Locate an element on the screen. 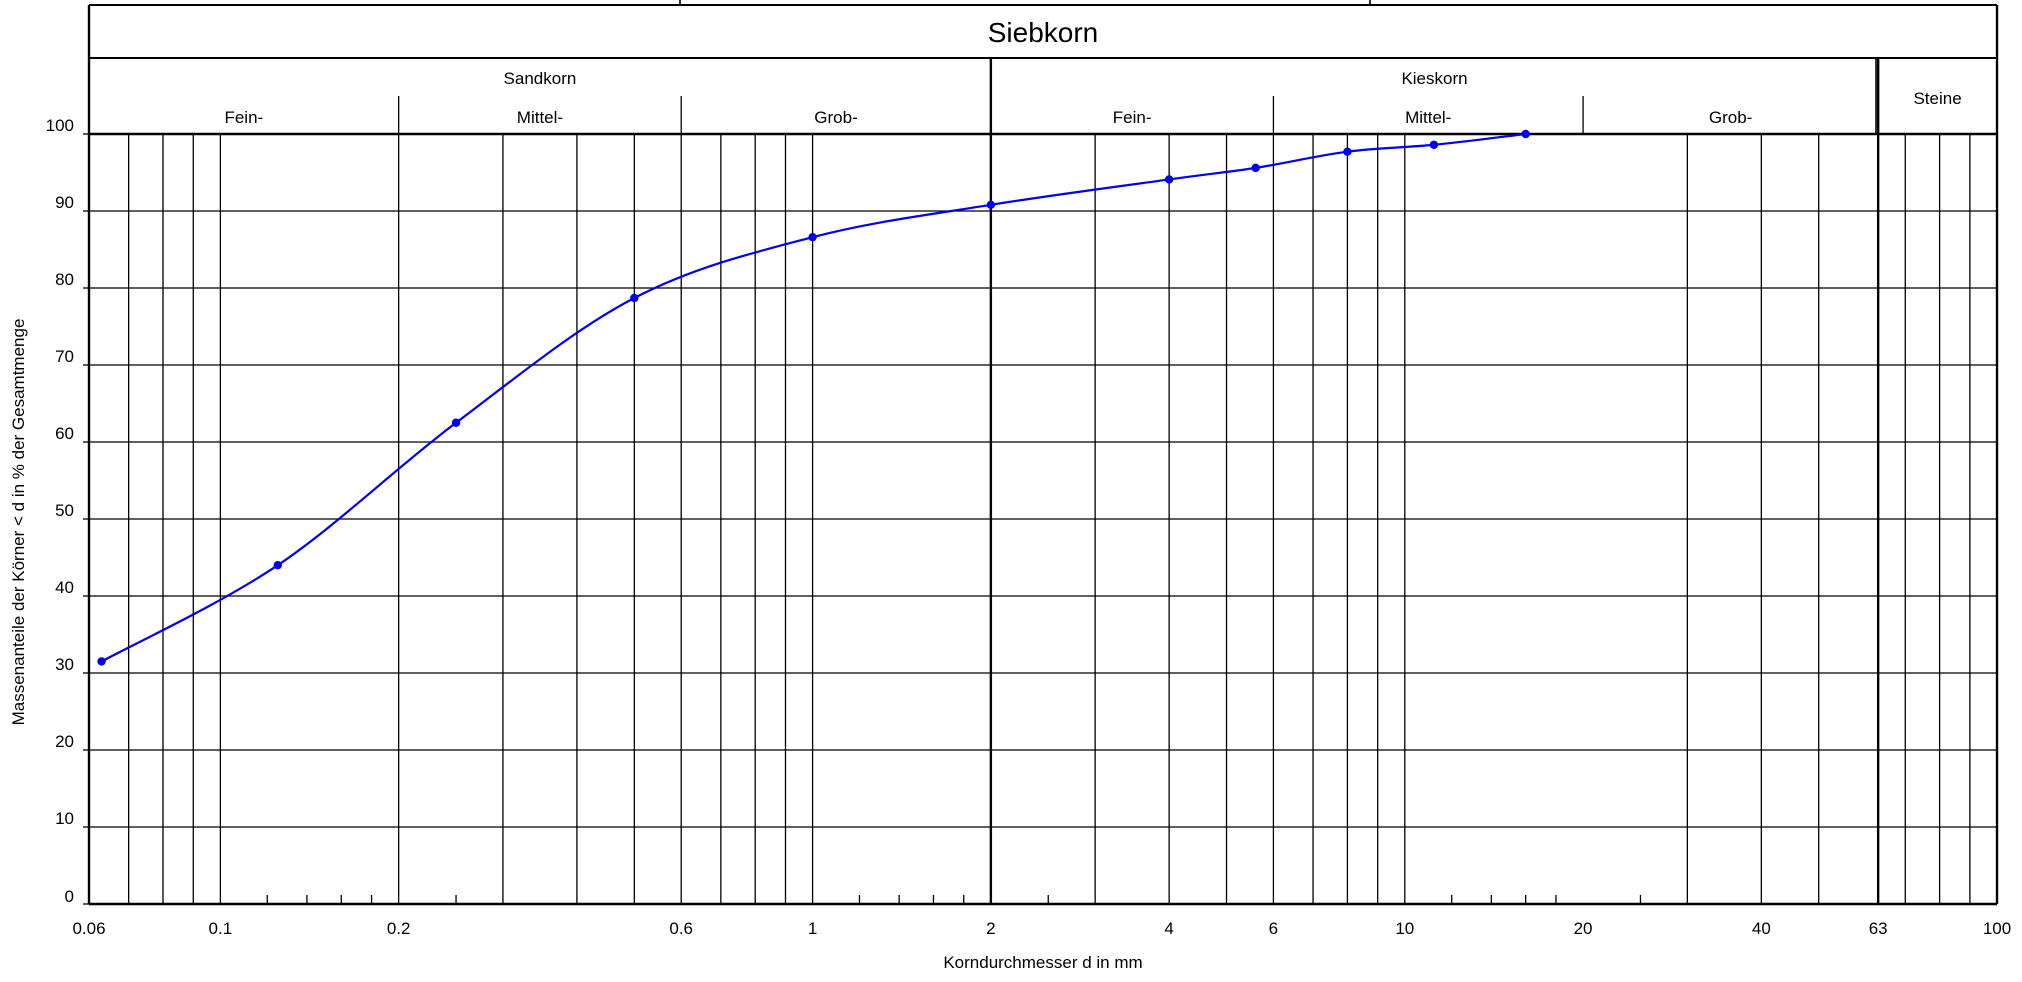 The image size is (2022, 982). chart-title: Siebkorn is located at coordinates (1043, 32).